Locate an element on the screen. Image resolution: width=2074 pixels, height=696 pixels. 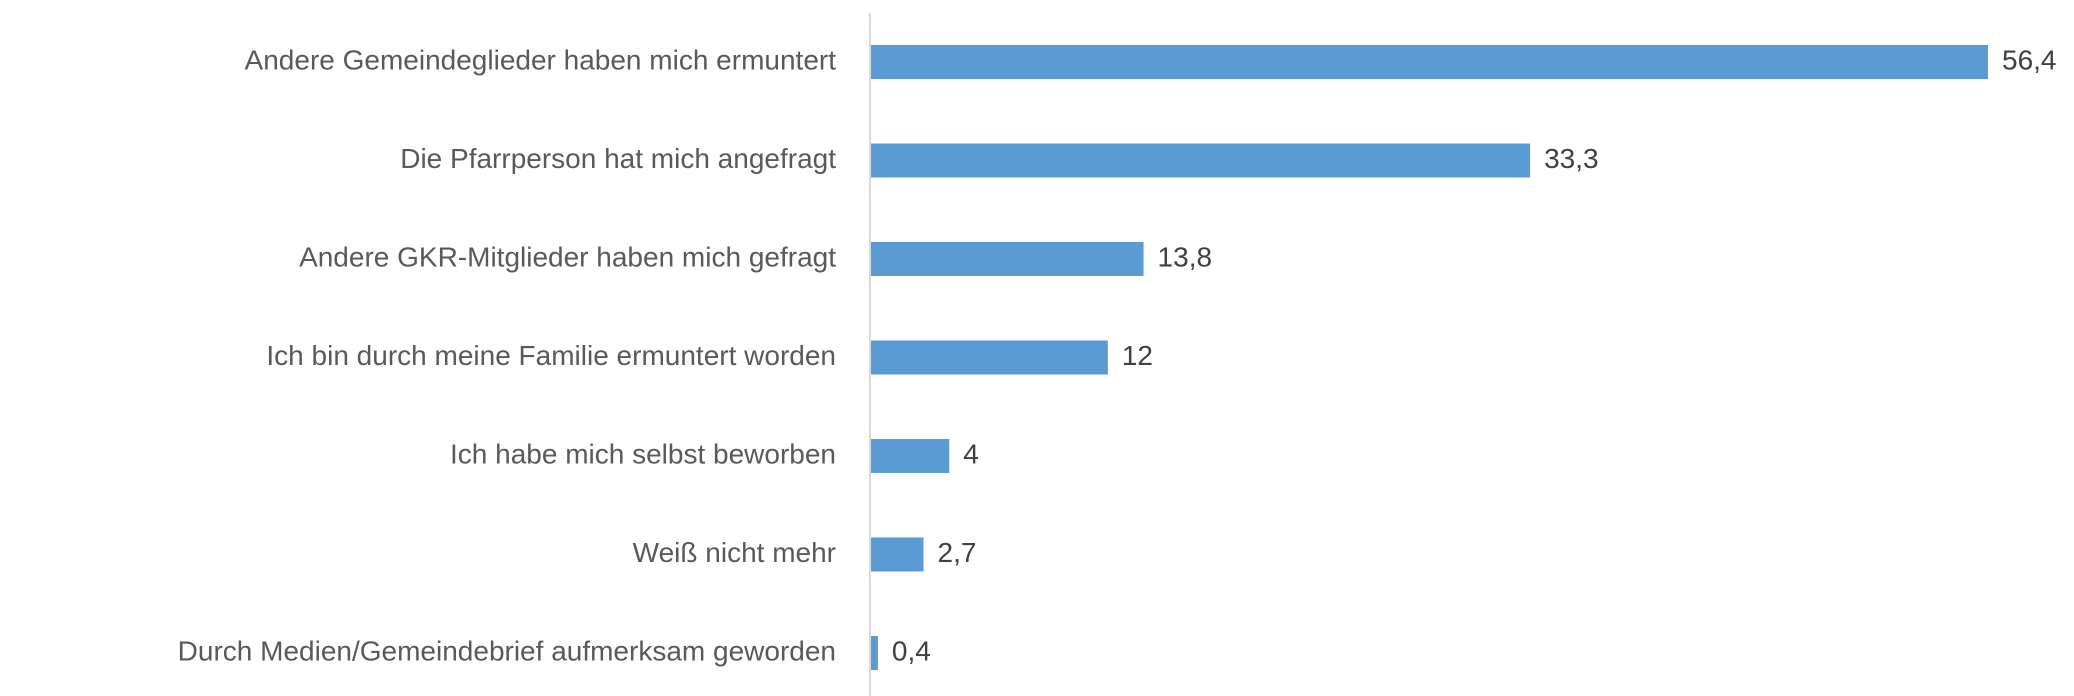
value-label: 33,3 is located at coordinates (1571, 158).